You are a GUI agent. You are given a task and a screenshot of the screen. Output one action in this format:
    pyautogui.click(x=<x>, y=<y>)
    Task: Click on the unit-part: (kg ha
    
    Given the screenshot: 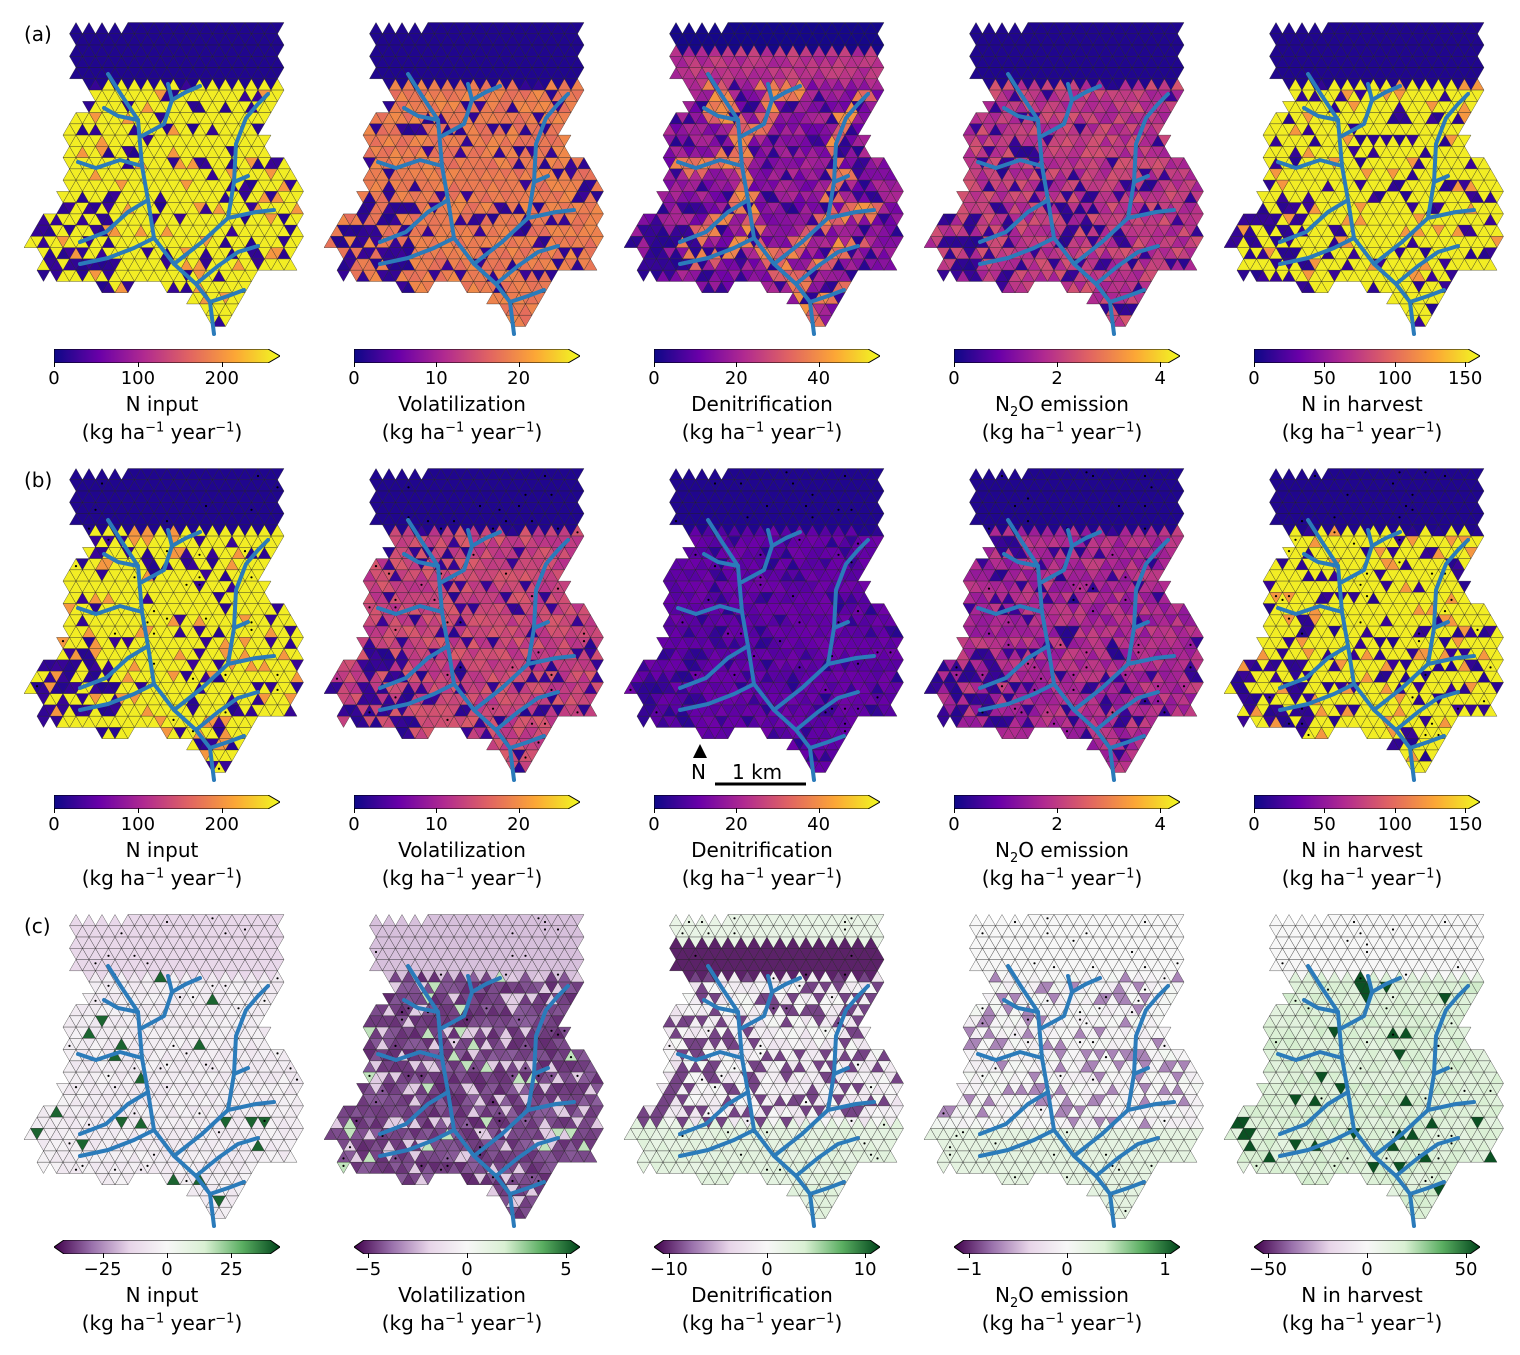 What is the action you would take?
    pyautogui.click(x=413, y=432)
    